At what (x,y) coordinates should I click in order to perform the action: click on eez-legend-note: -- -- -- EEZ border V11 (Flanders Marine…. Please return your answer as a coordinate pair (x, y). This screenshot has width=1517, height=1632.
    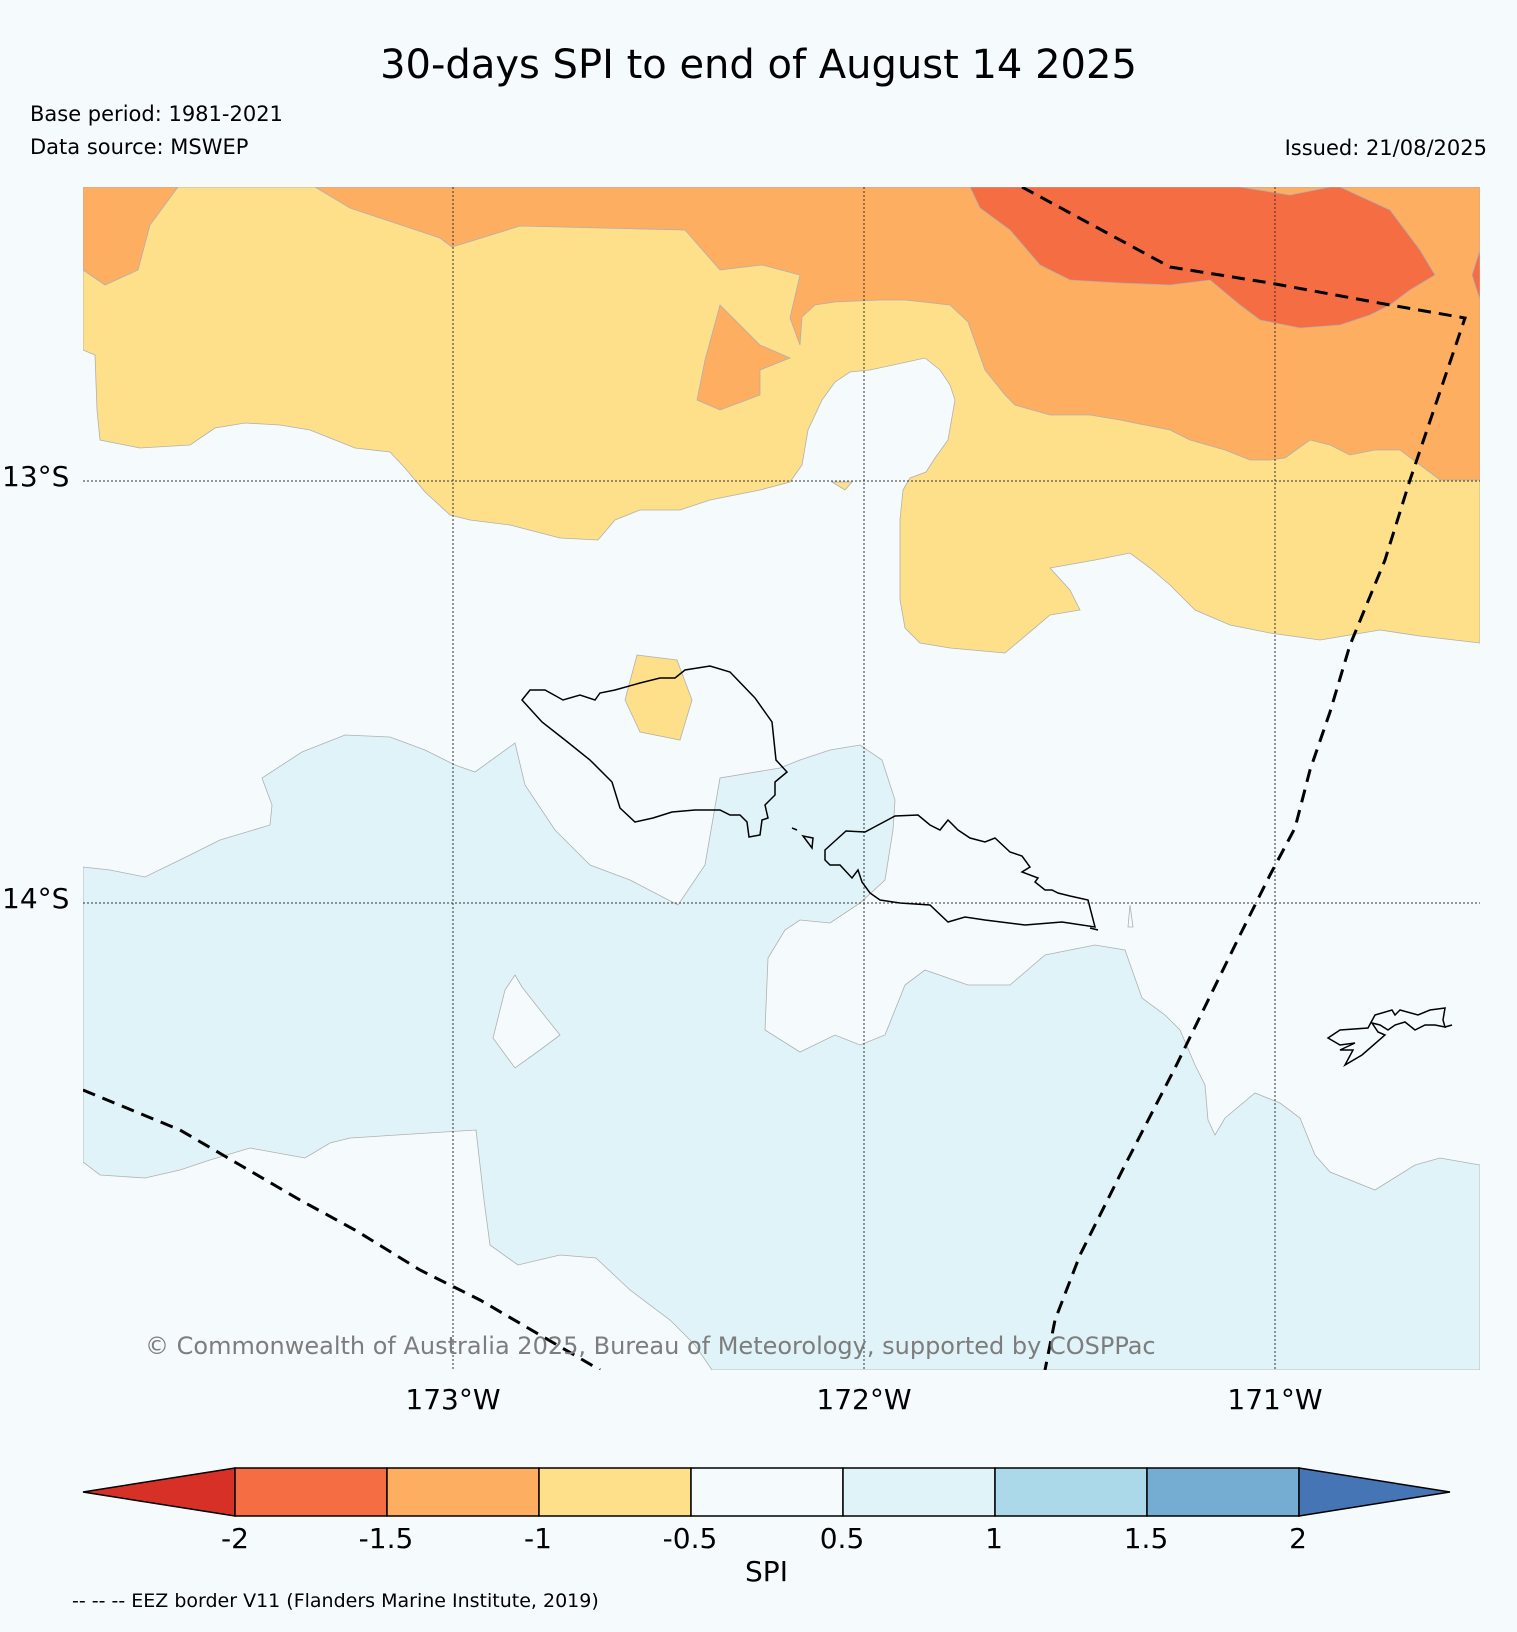
    Looking at the image, I should click on (335, 1601).